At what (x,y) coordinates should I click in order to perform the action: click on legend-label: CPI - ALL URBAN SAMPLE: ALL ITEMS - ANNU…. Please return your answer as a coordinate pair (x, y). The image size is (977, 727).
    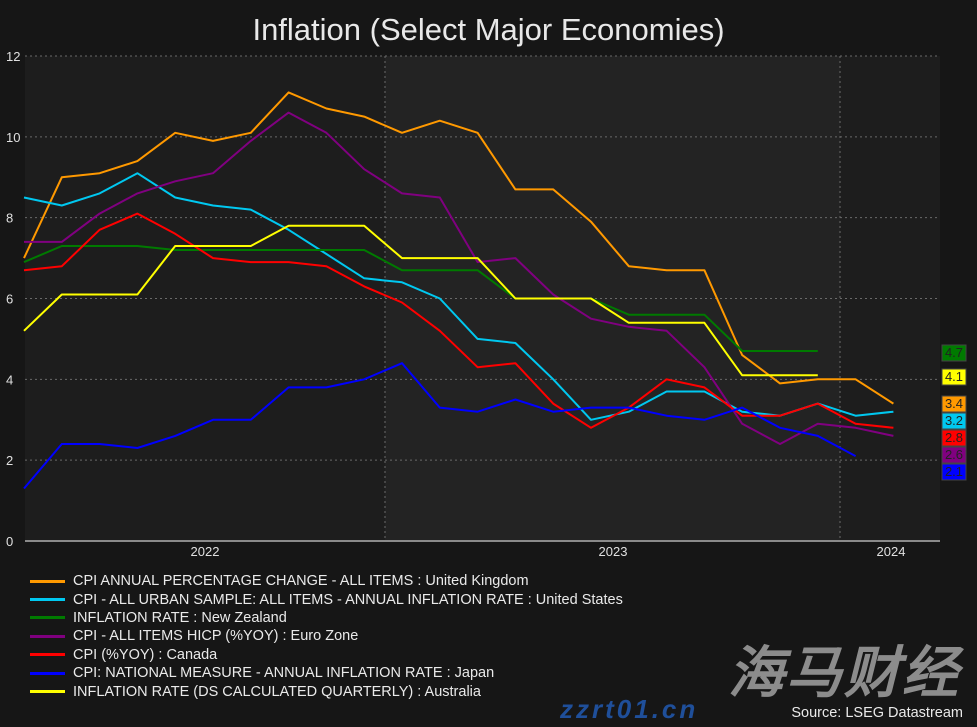
    Looking at the image, I should click on (348, 599).